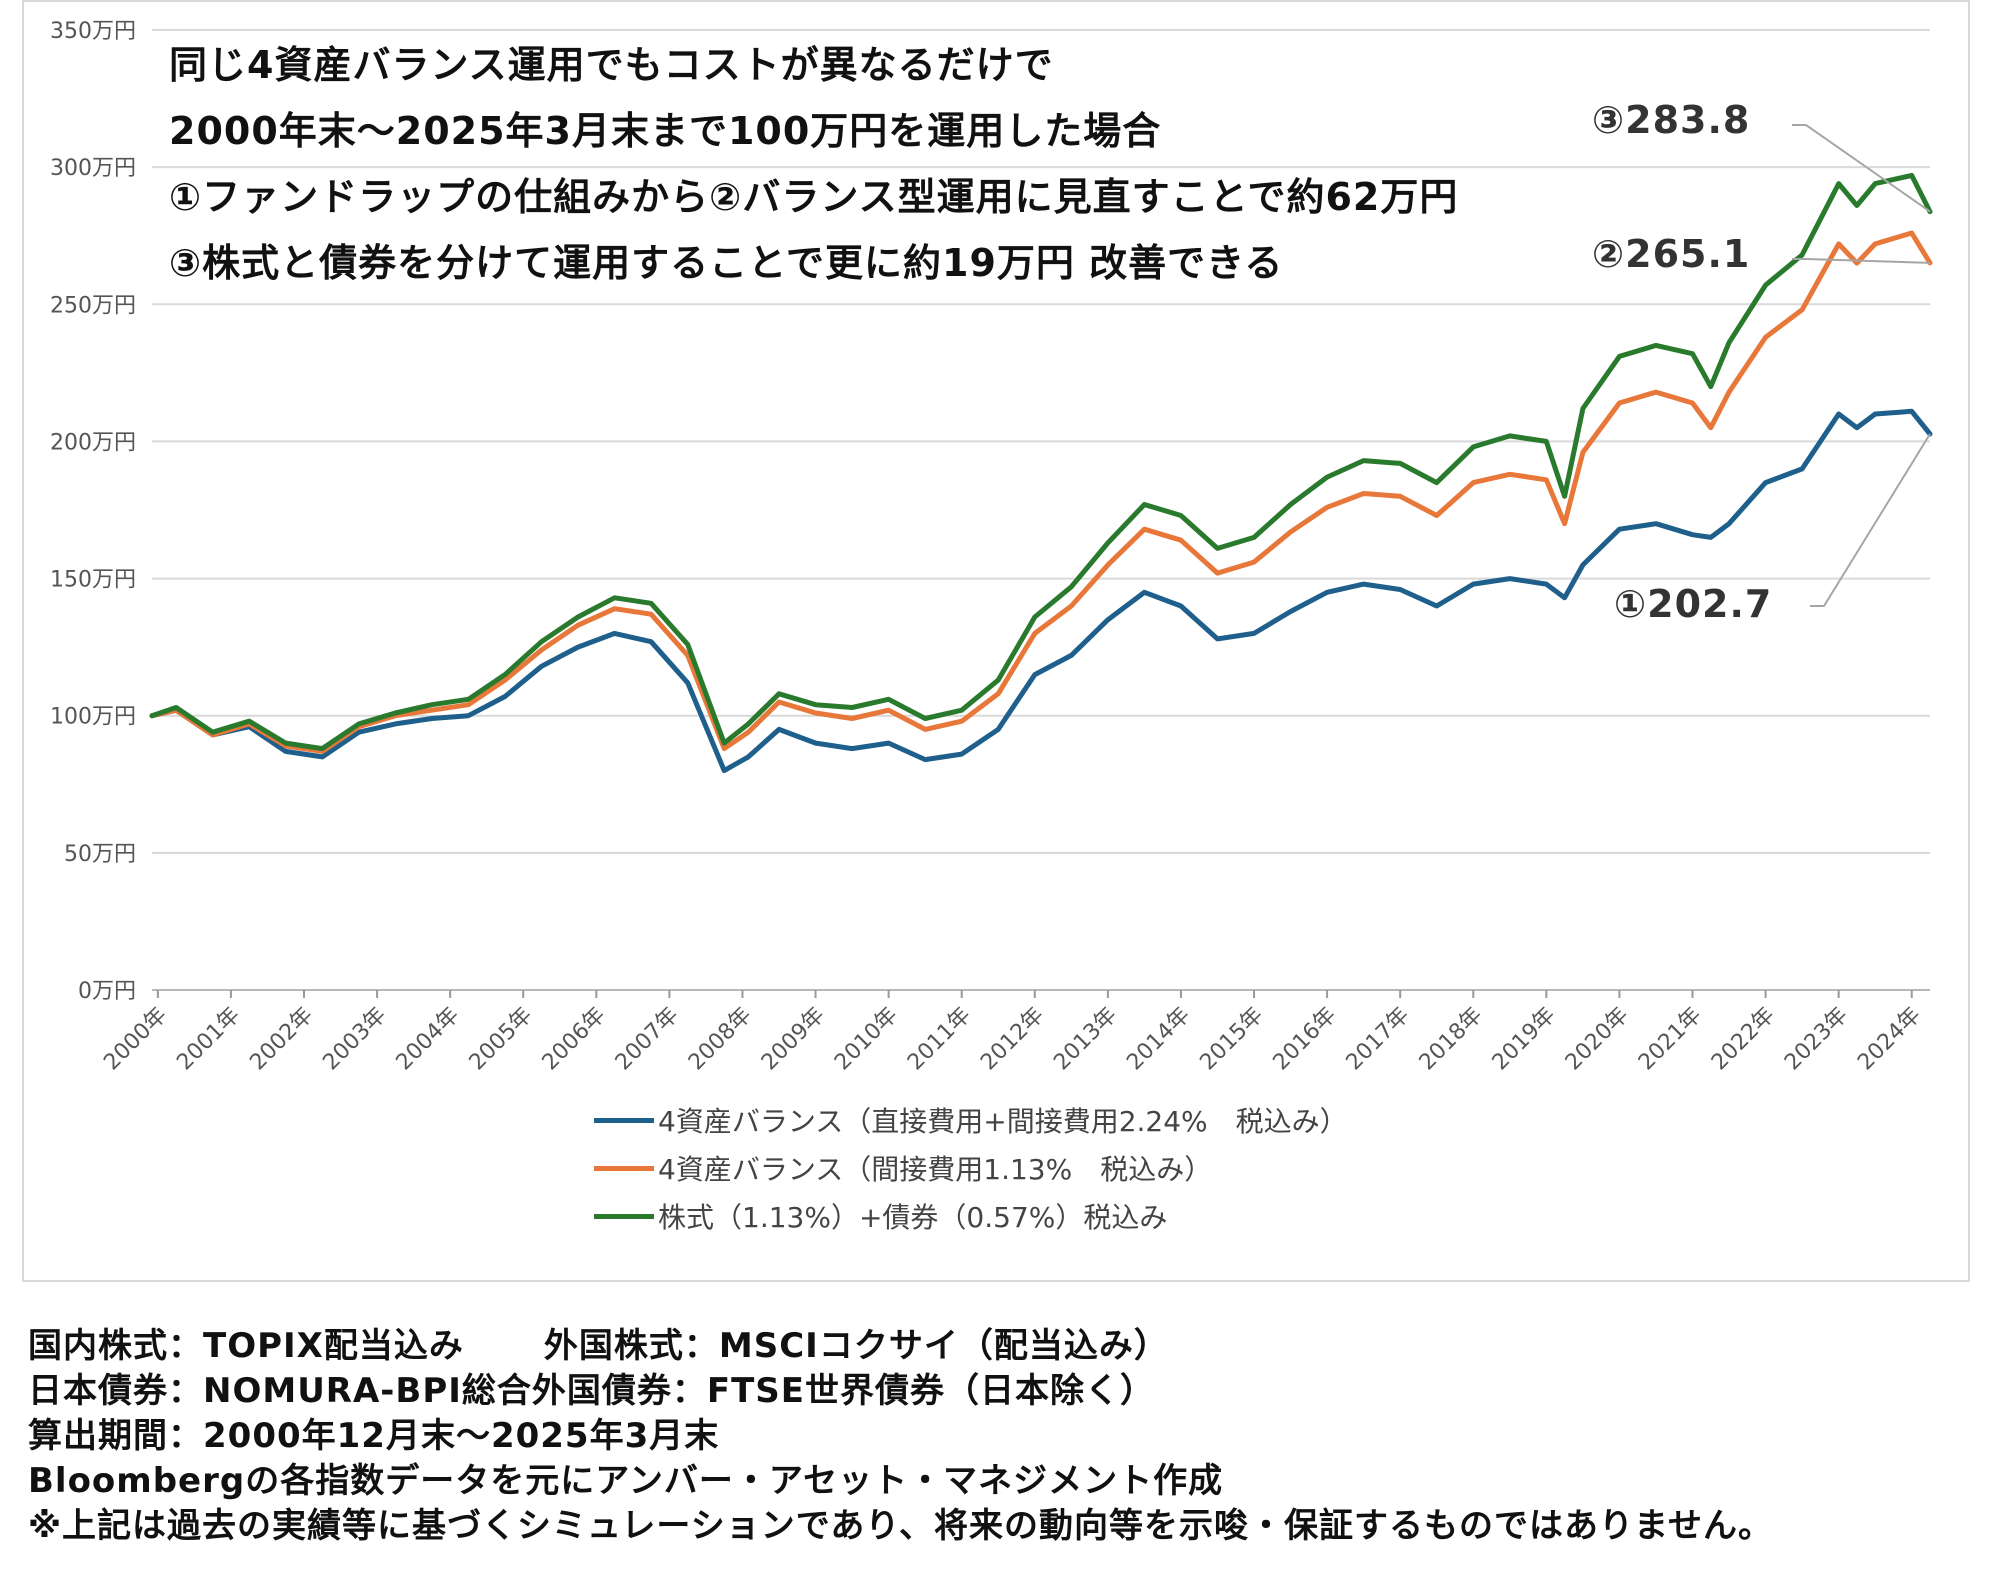 This screenshot has height=1572, width=2000. Describe the element at coordinates (135, 1039) in the screenshot. I see `x-tick-label: 2000年` at that location.